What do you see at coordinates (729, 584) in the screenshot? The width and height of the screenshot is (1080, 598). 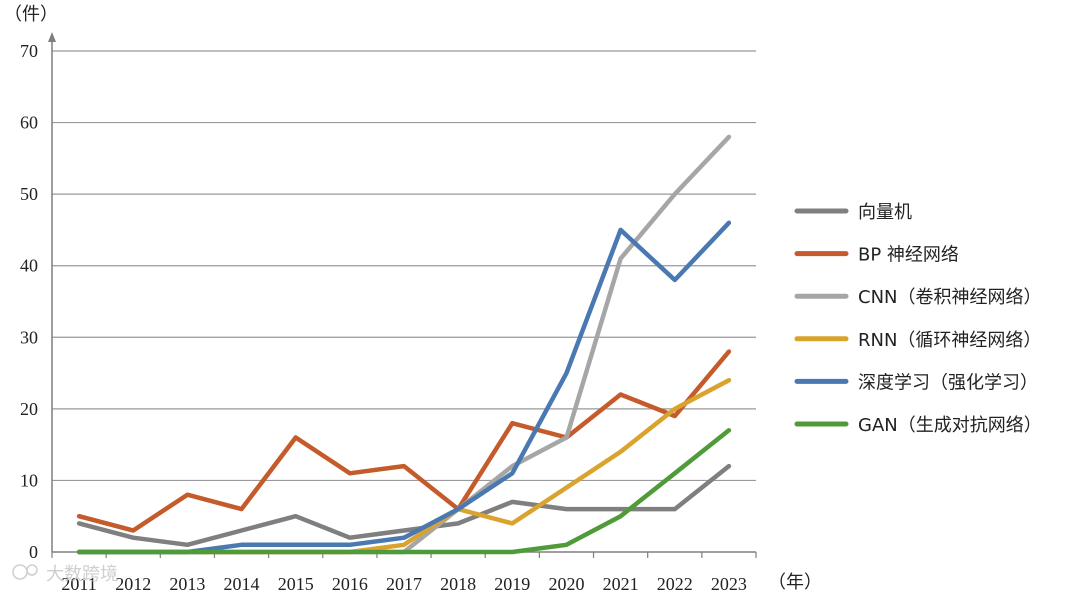 I see `x-tick-label: 2023` at bounding box center [729, 584].